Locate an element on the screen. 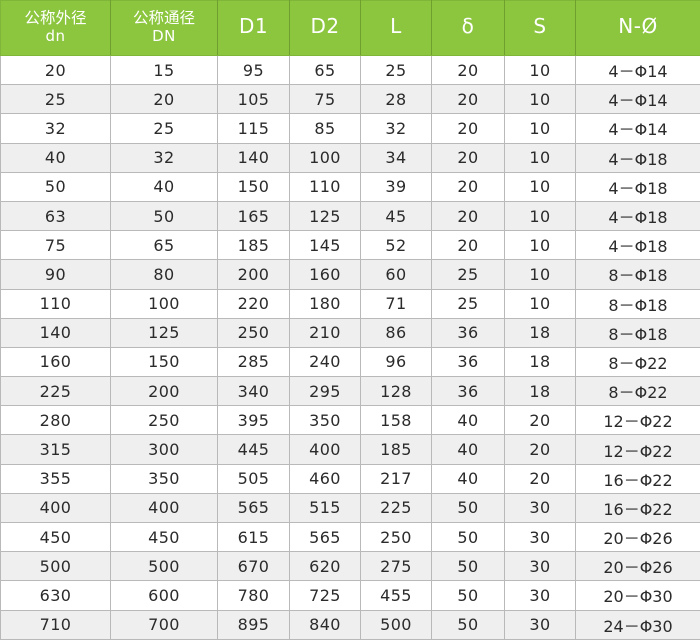 This screenshot has height=640, width=700. table-cell-r14-c7: 16－Φ22 is located at coordinates (638, 478).